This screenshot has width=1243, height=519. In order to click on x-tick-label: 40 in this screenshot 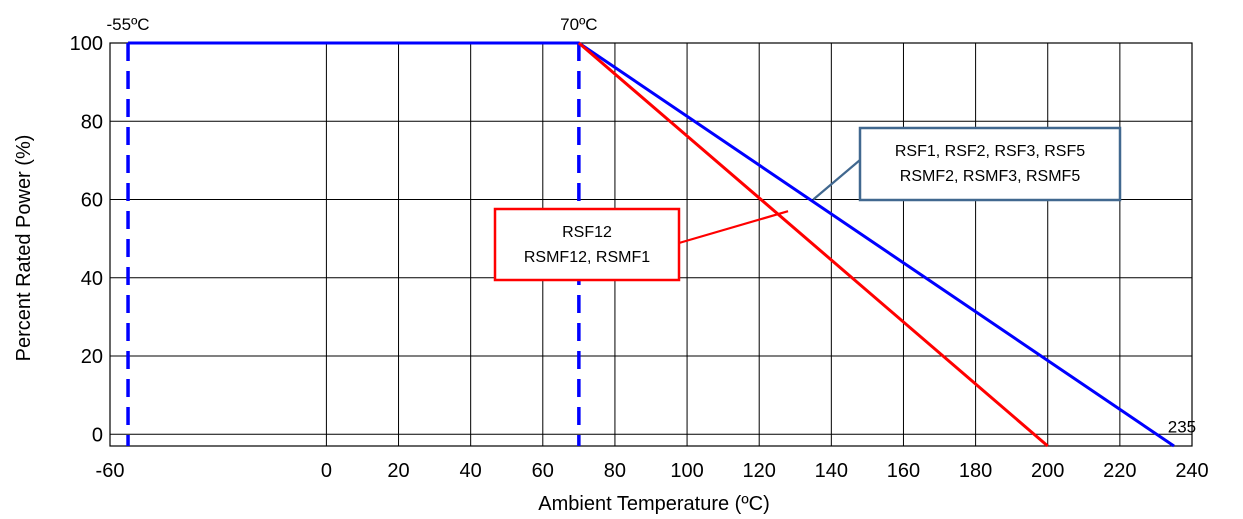, I will do `click(471, 471)`.